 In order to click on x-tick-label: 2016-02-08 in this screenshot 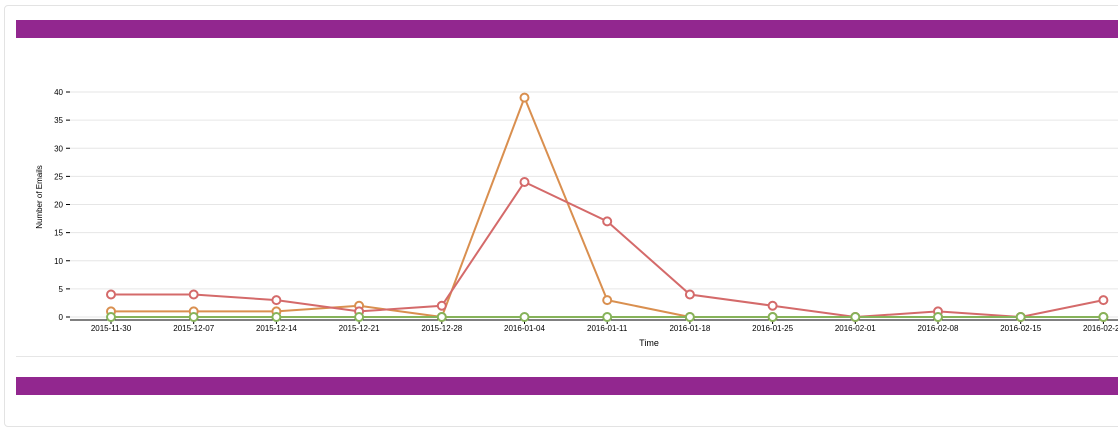, I will do `click(938, 328)`.